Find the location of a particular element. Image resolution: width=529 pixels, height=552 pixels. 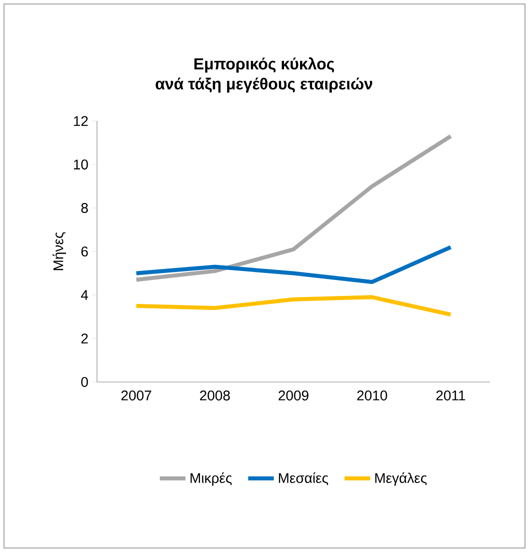

y-tick-label: 0 is located at coordinates (84, 382).